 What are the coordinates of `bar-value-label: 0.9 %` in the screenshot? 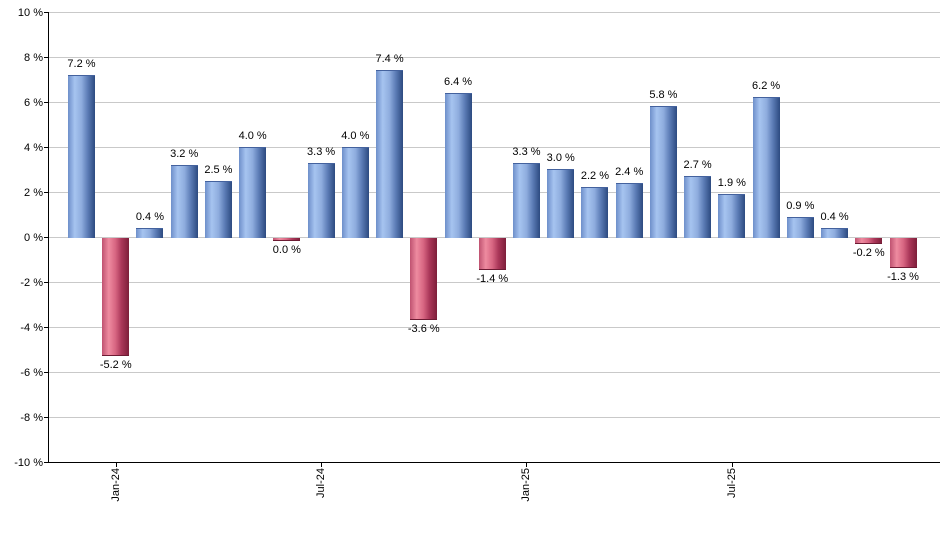 It's located at (800, 206).